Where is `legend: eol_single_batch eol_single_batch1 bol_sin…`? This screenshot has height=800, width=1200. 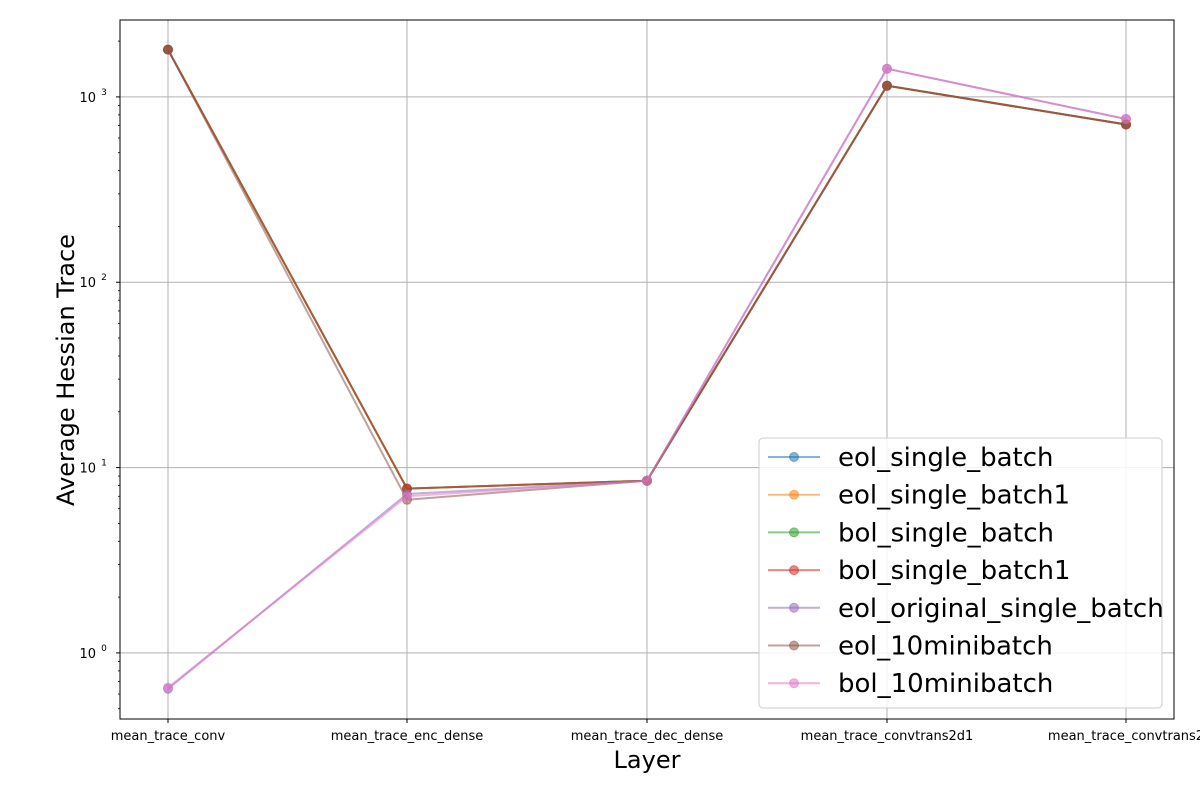
legend: eol_single_batch eol_single_batch1 bol_sin… is located at coordinates (961, 573).